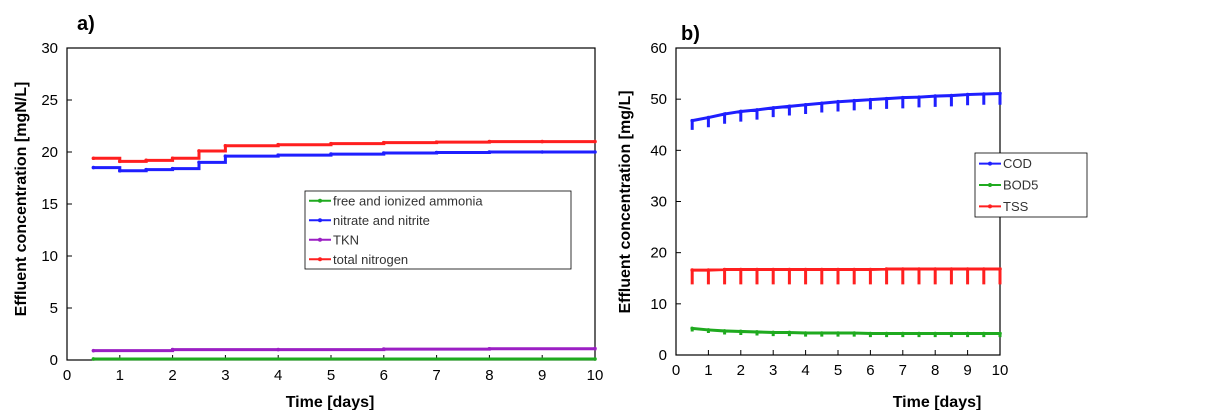 This screenshot has height=415, width=1209. I want to click on series-line-cod, so click(846, 110).